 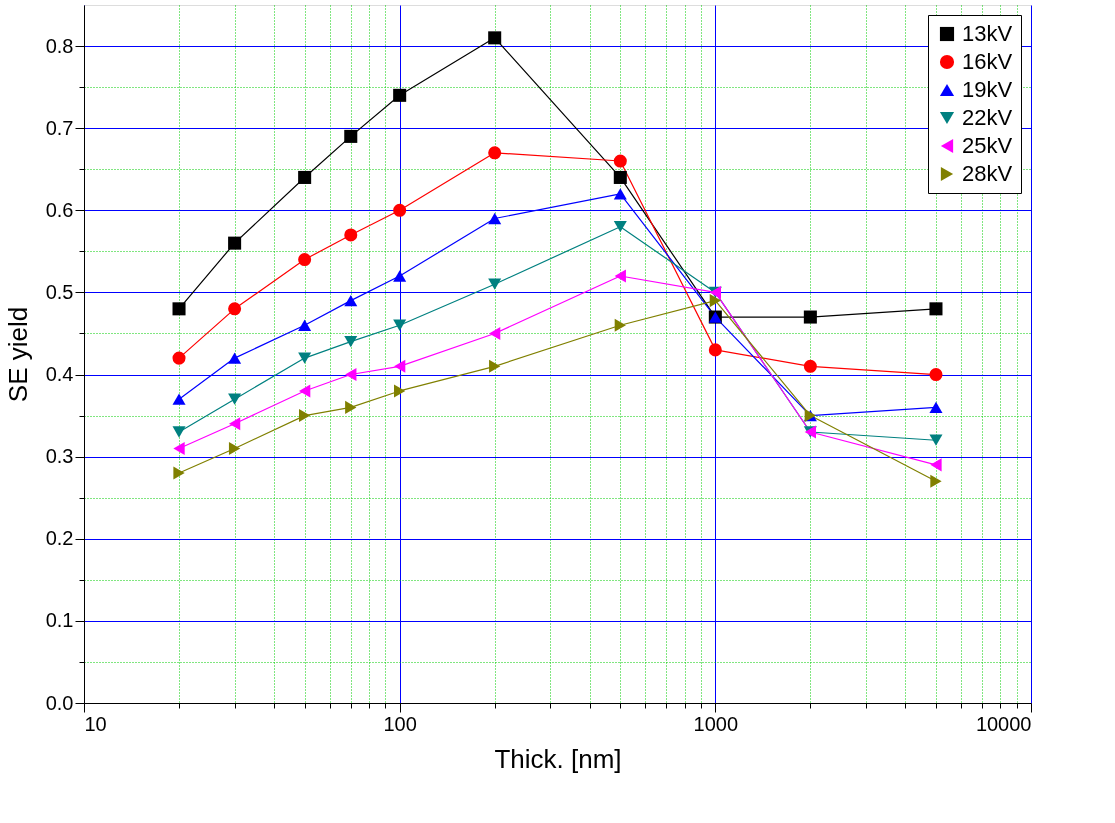 I want to click on y-tick-label: 0.3, so click(x=59, y=456).